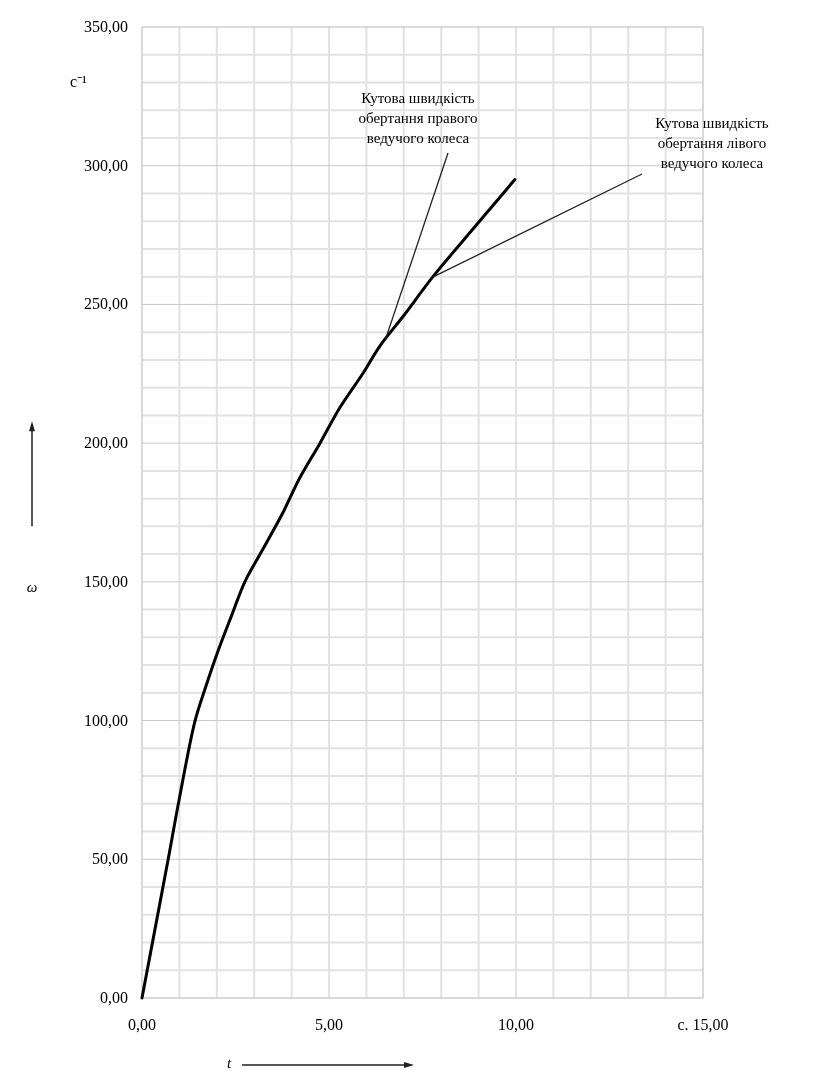 This screenshot has height=1085, width=816. What do you see at coordinates (106, 165) in the screenshot?
I see `y-tick-label: 300,00` at bounding box center [106, 165].